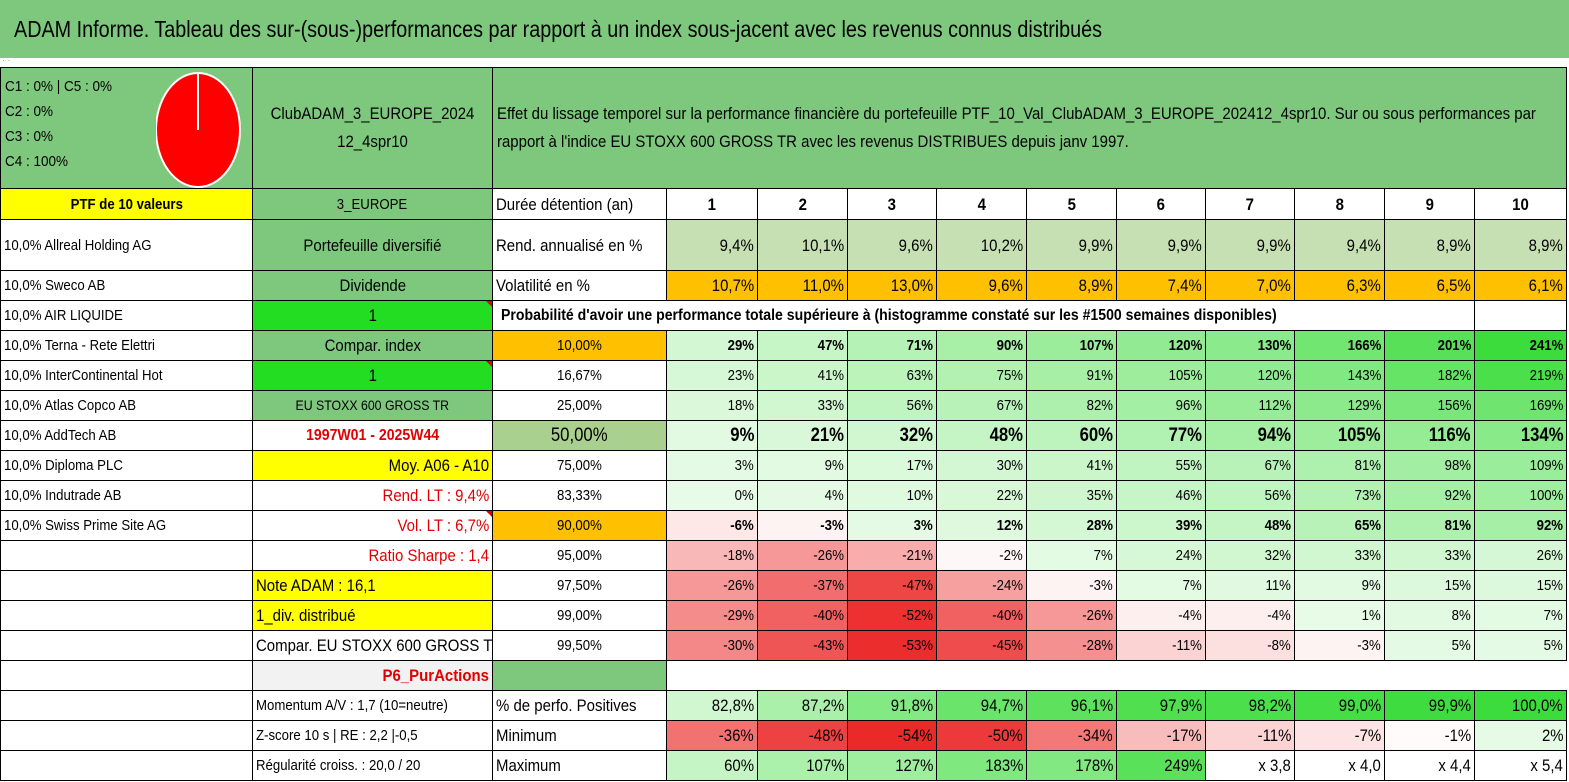 Image resolution: width=1569 pixels, height=782 pixels. Describe the element at coordinates (1429, 465) in the screenshot. I see `prob-value: 98%` at that location.